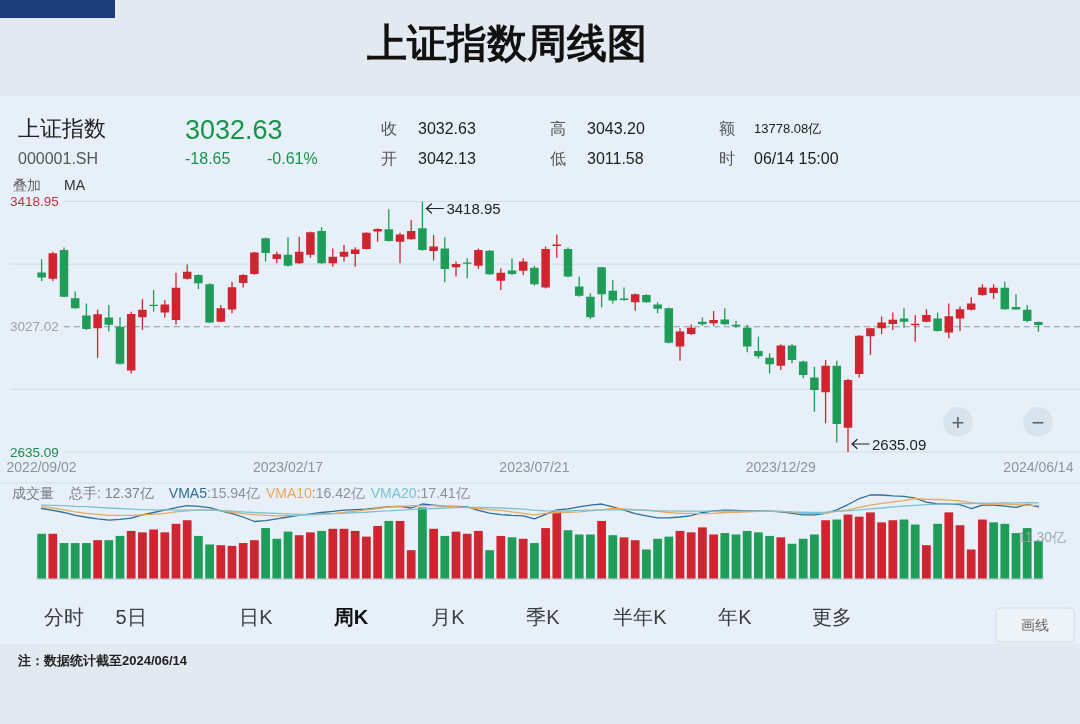  What do you see at coordinates (899, 444) in the screenshot?
I see `annotation: 2635.09` at bounding box center [899, 444].